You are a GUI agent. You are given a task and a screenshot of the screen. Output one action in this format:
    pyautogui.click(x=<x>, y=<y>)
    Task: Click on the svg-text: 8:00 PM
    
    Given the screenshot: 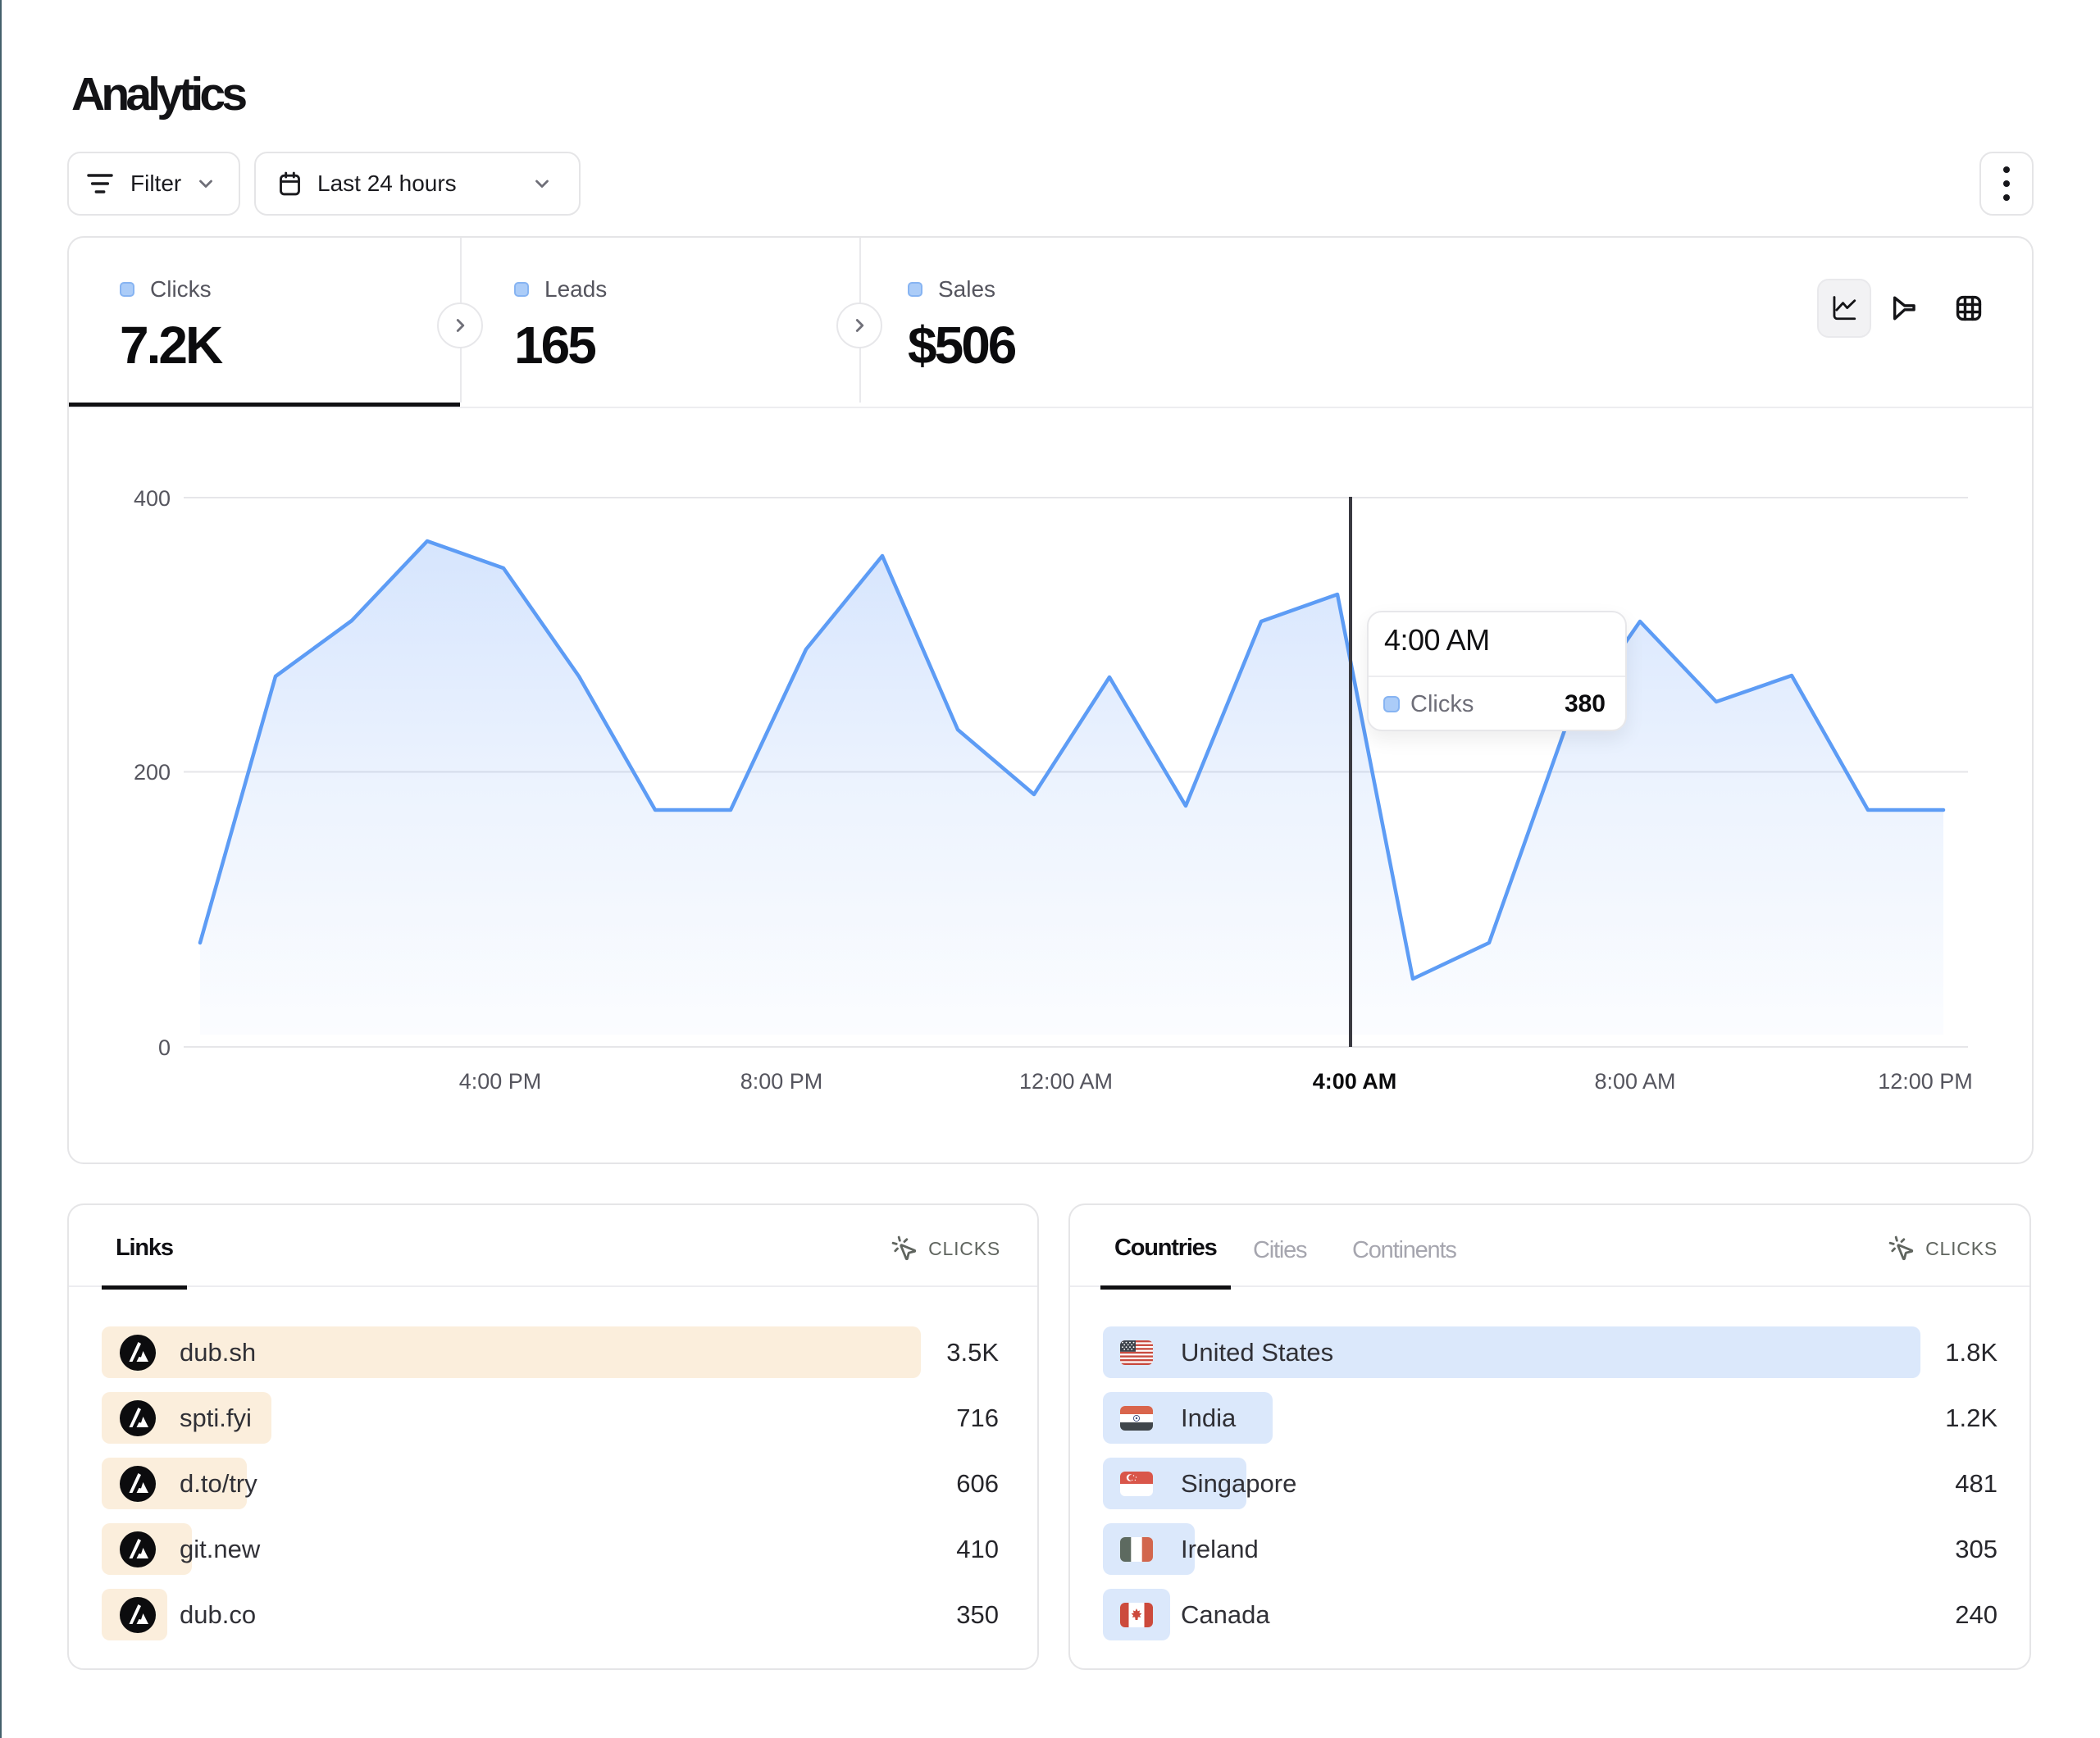 What is the action you would take?
    pyautogui.click(x=781, y=1081)
    